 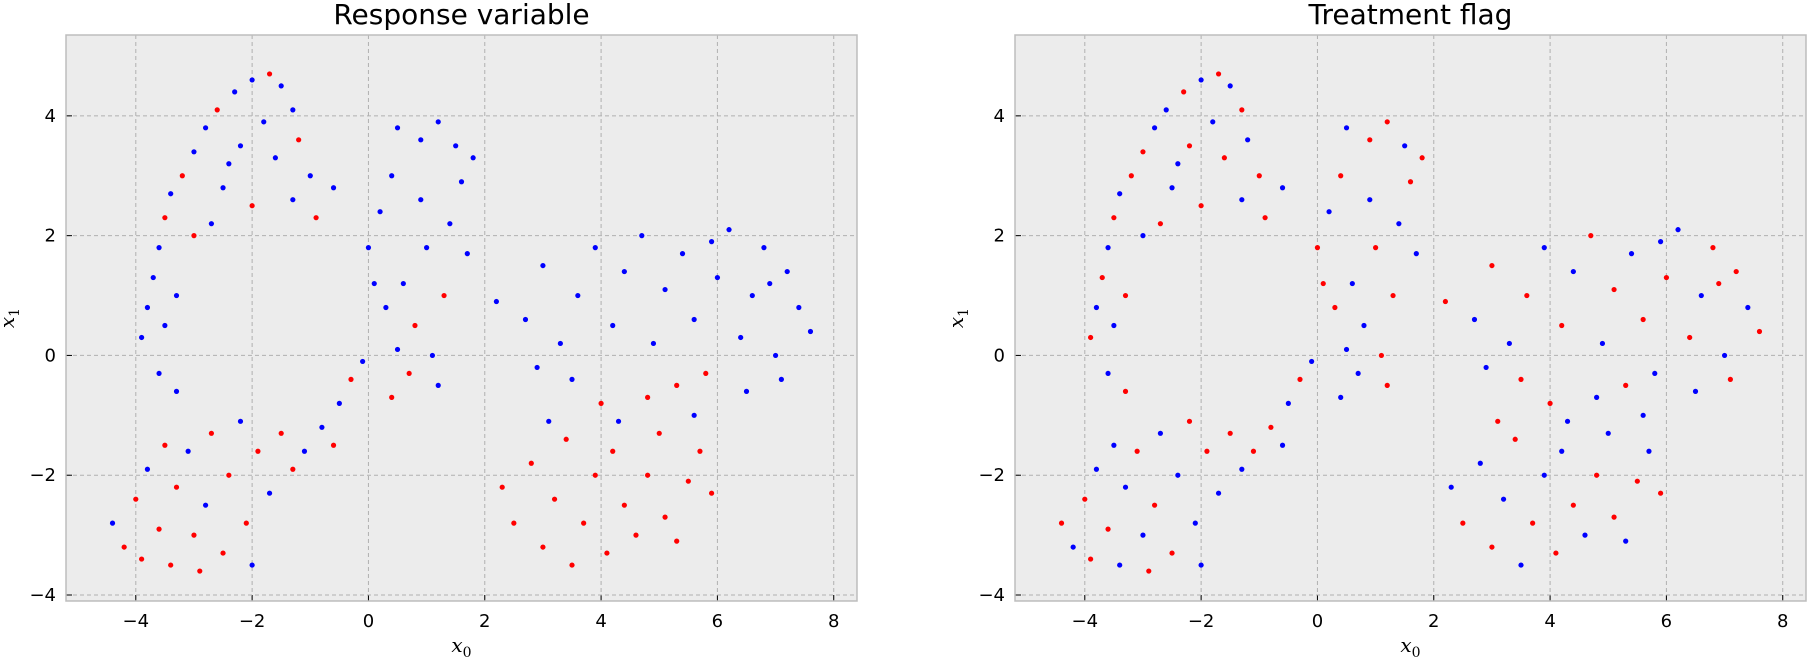 I want to click on x-tick-label: 6, so click(x=717, y=621).